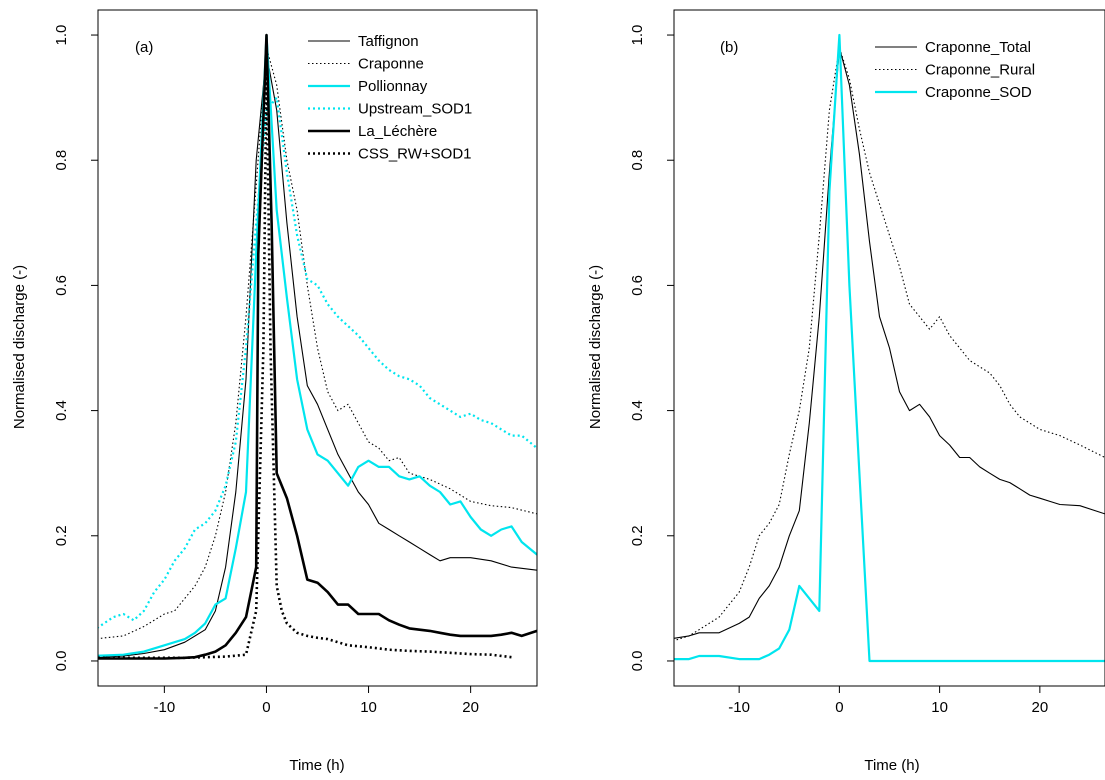 This screenshot has width=1105, height=780. I want to click on legend: Craponne_Total Craponne_Rural Craponne_SOD, so click(955, 70).